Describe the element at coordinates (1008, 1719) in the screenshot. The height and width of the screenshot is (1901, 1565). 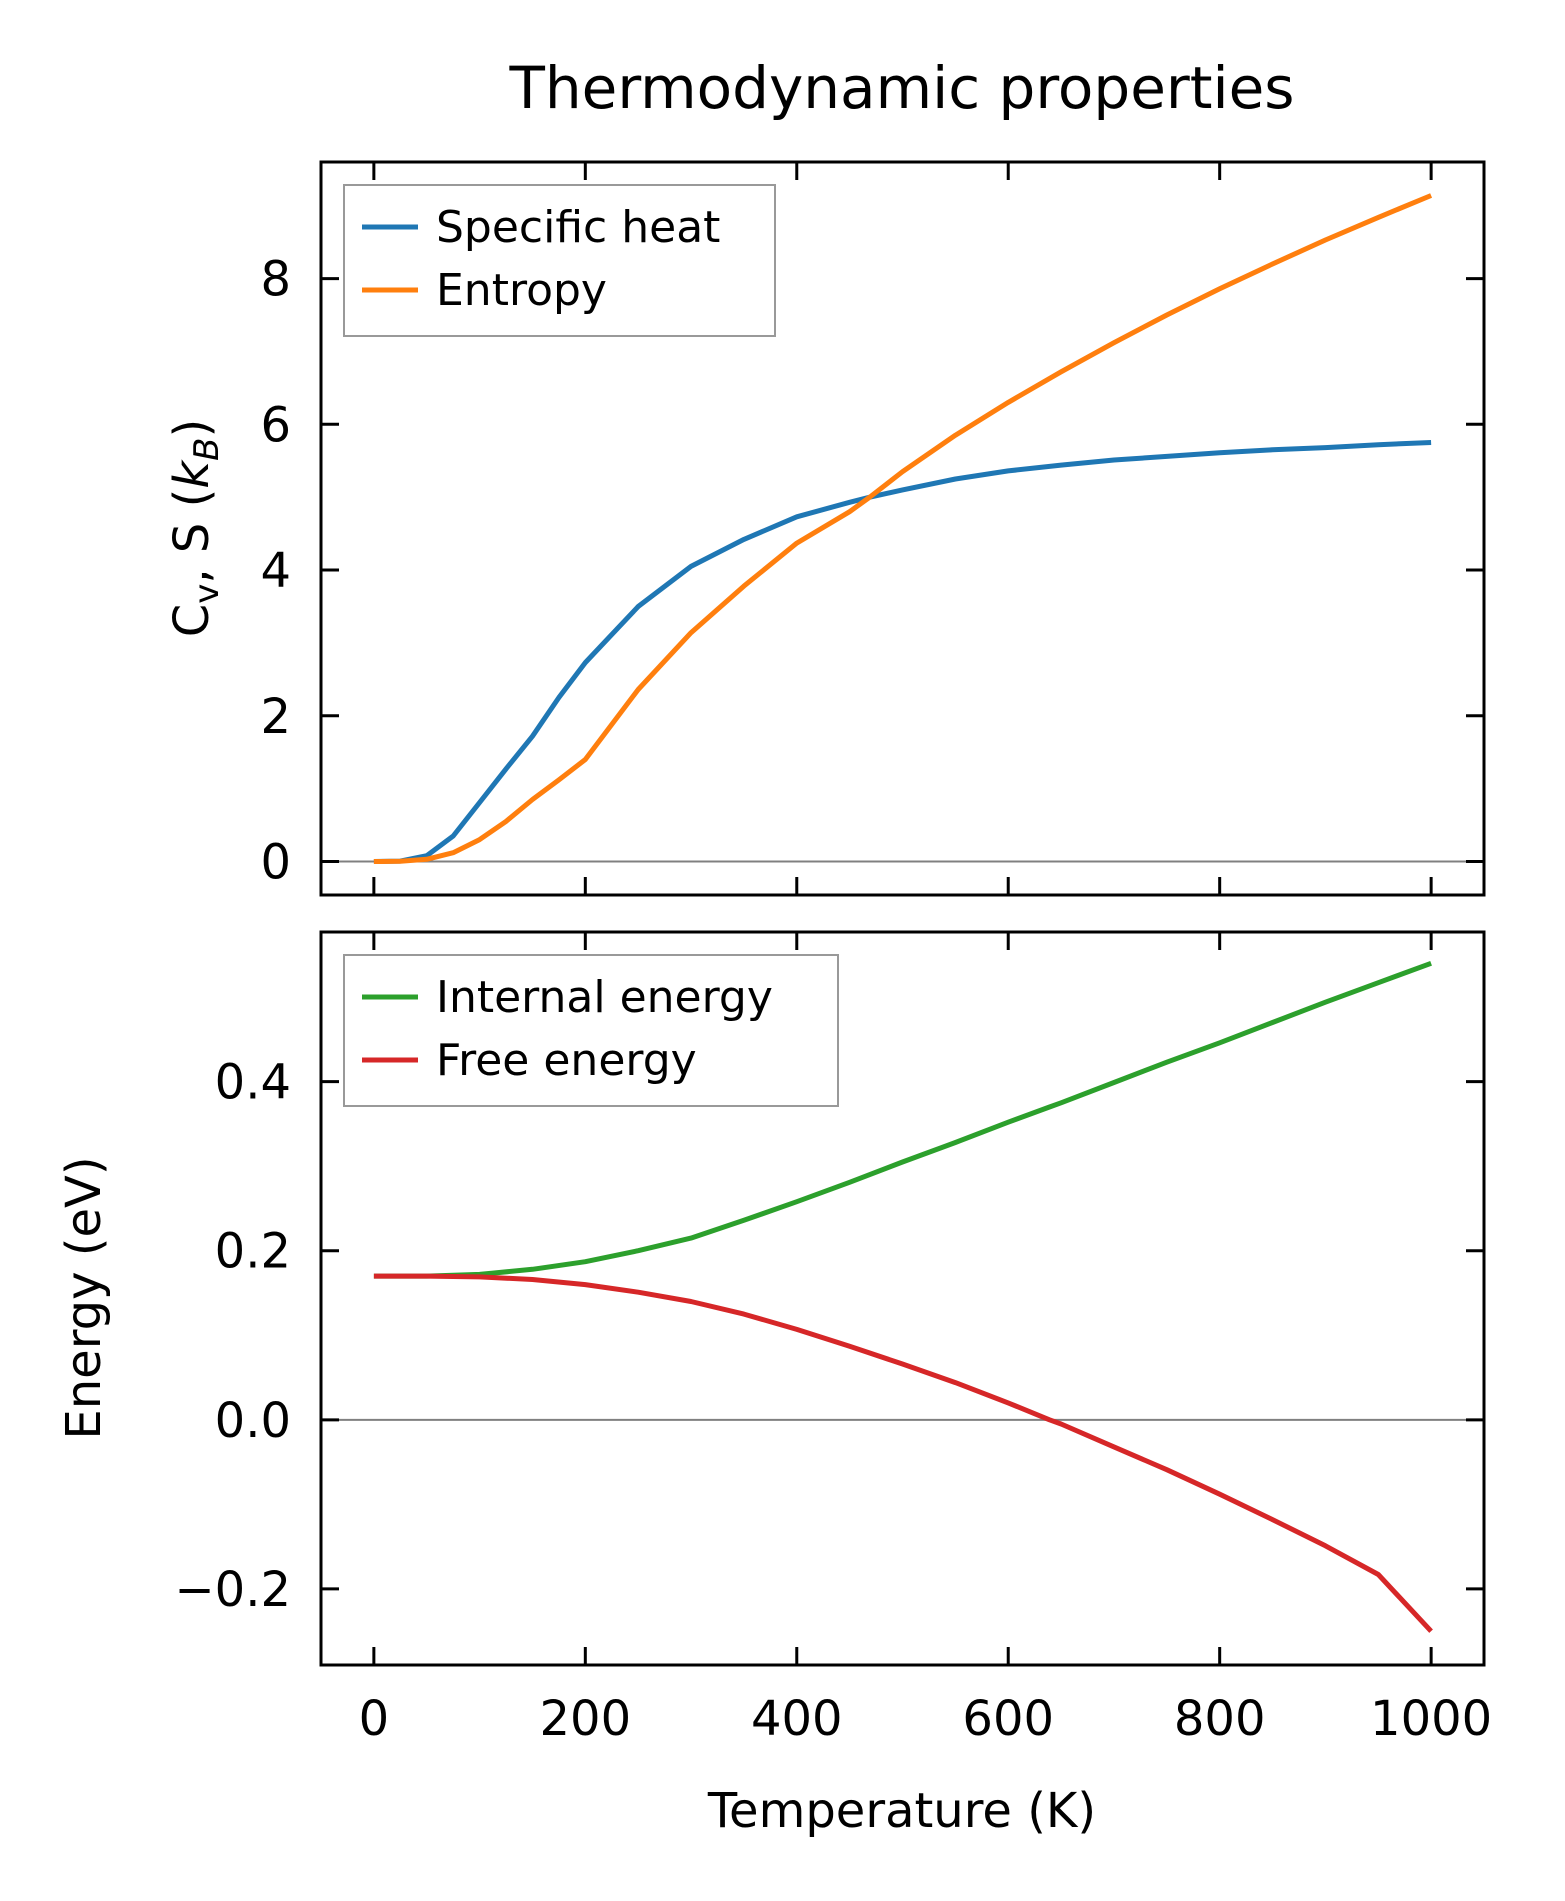
I see `x-tick-label: 600` at that location.